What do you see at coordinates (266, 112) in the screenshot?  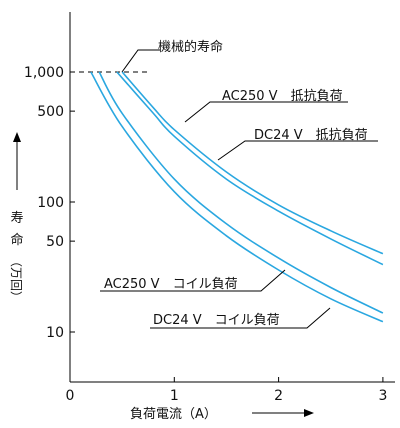 I see `label-ac250-resistive-leader` at bounding box center [266, 112].